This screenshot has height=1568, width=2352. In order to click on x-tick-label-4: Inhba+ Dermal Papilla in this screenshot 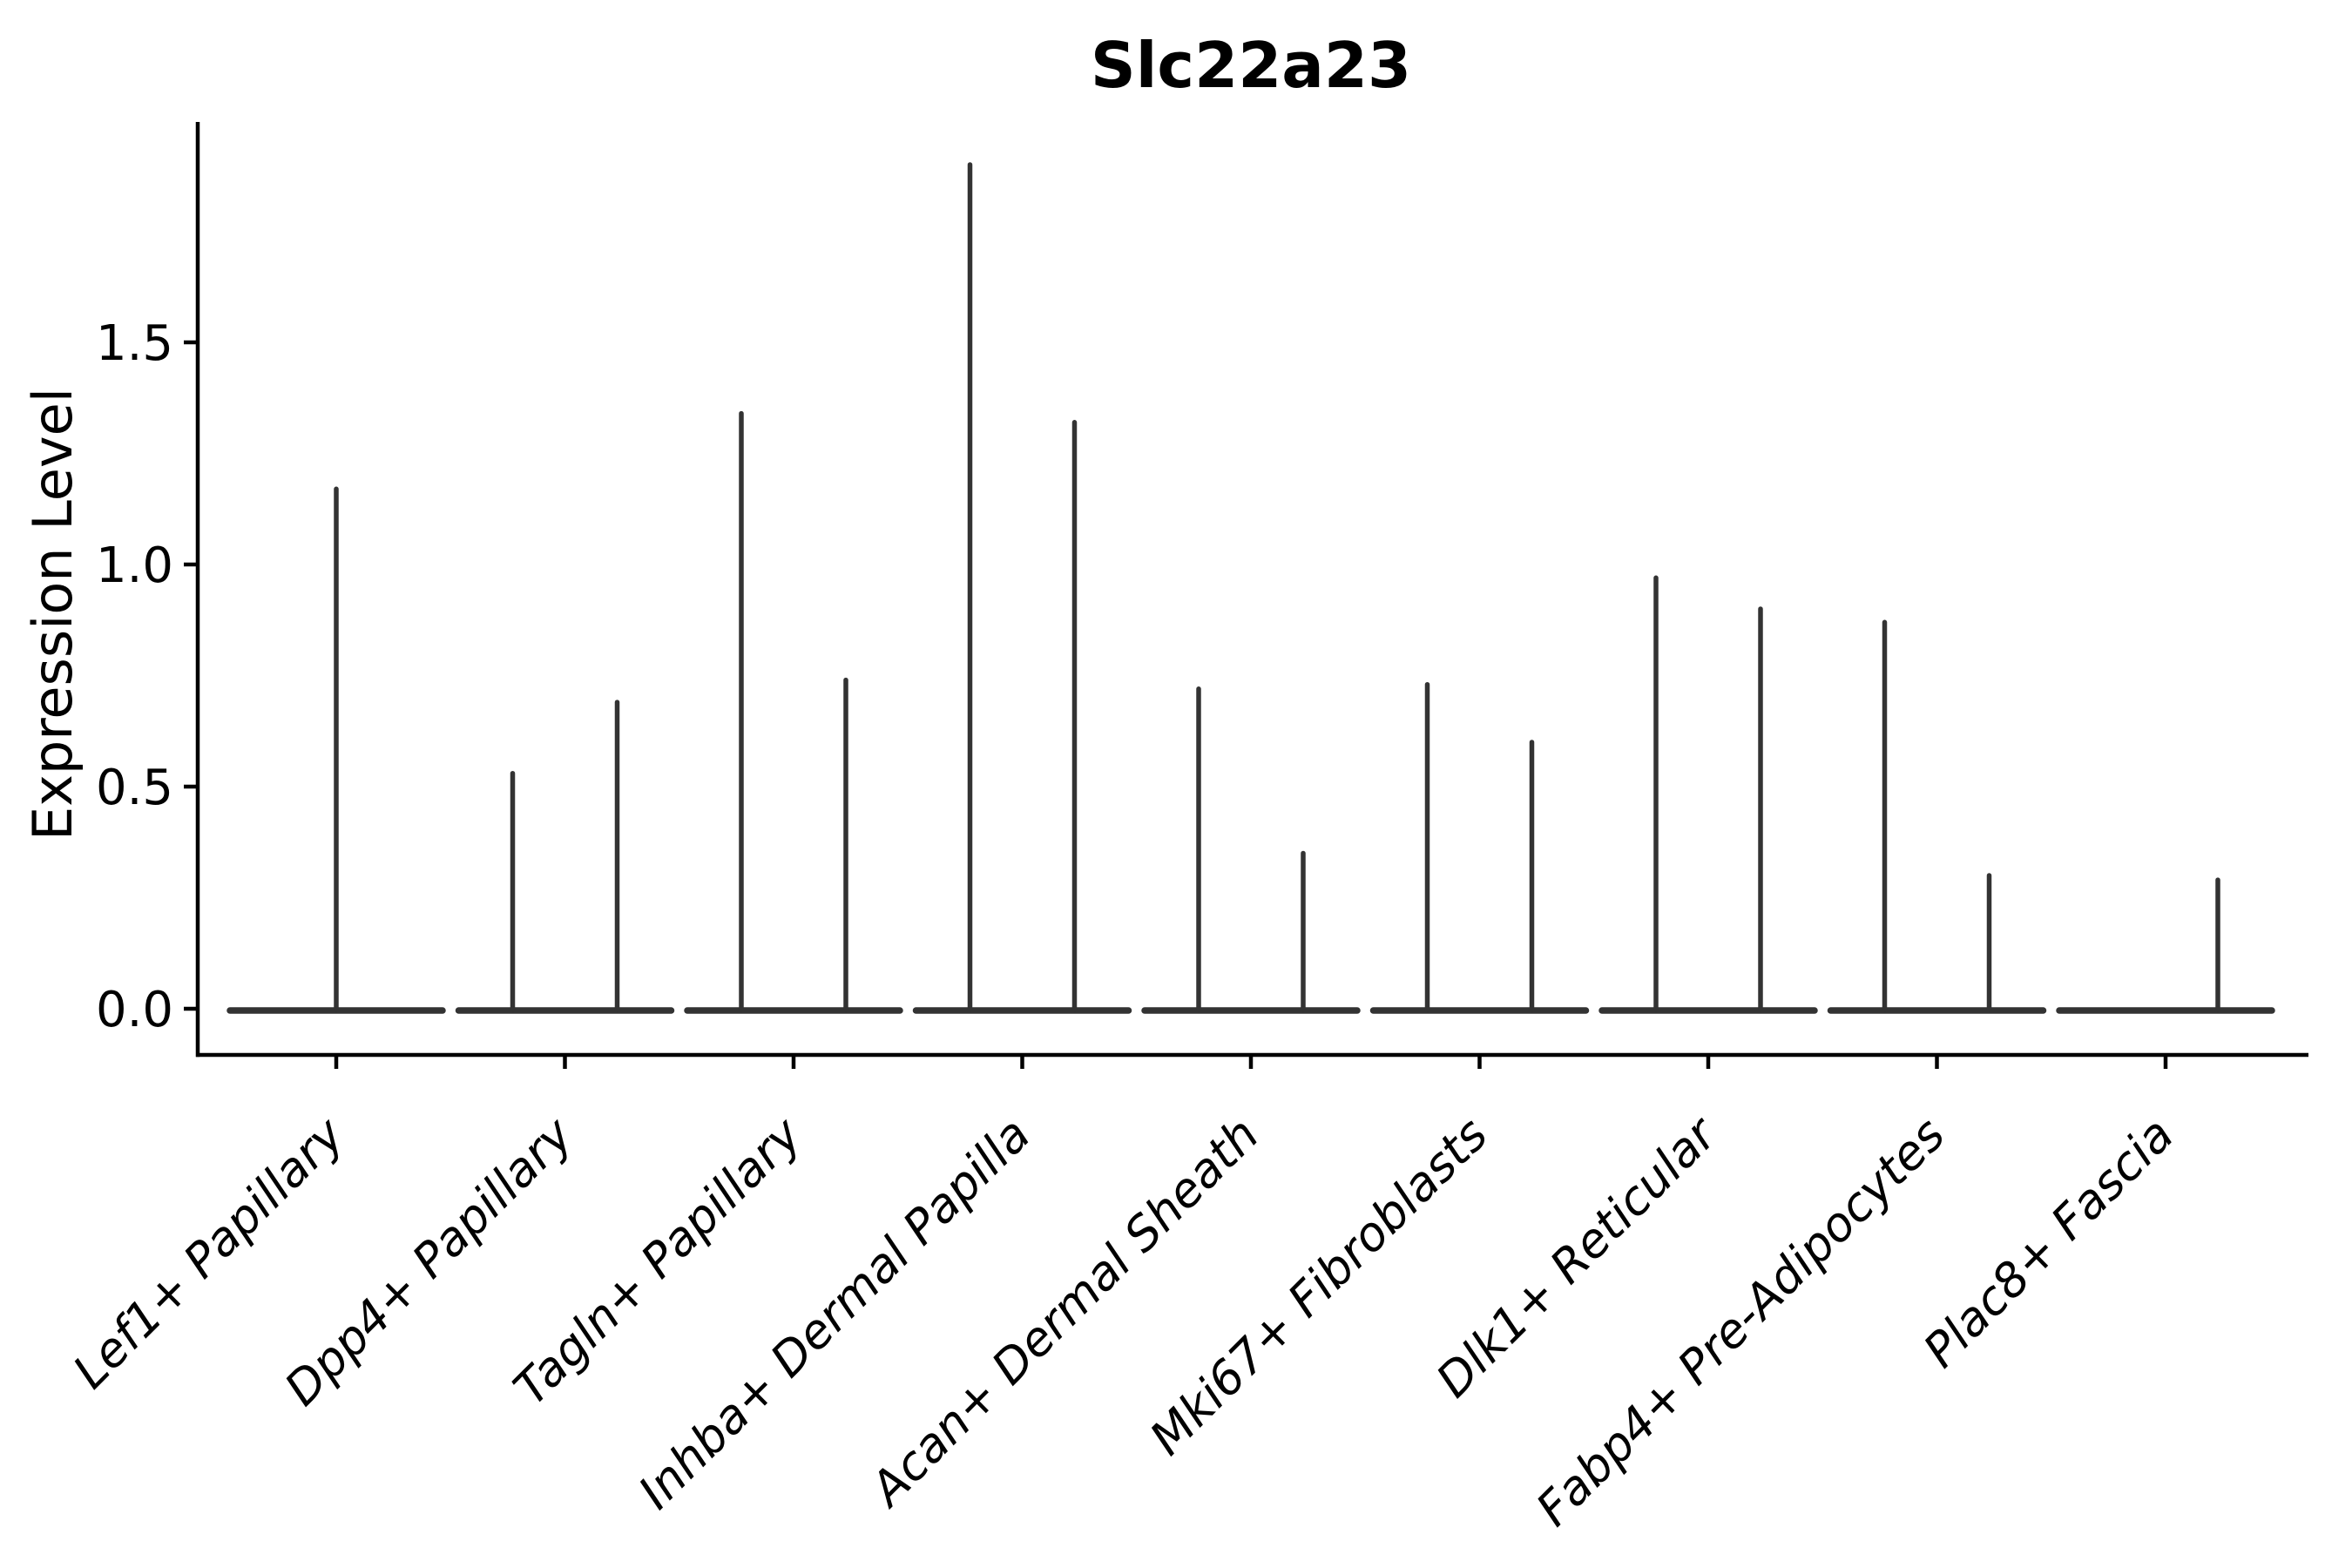, I will do `click(834, 1313)`.